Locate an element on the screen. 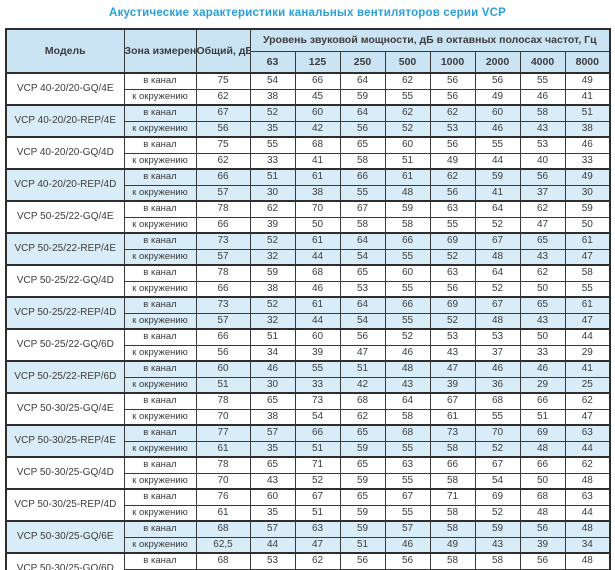 This screenshot has height=570, width=615. band-cell: 34 is located at coordinates (272, 353).